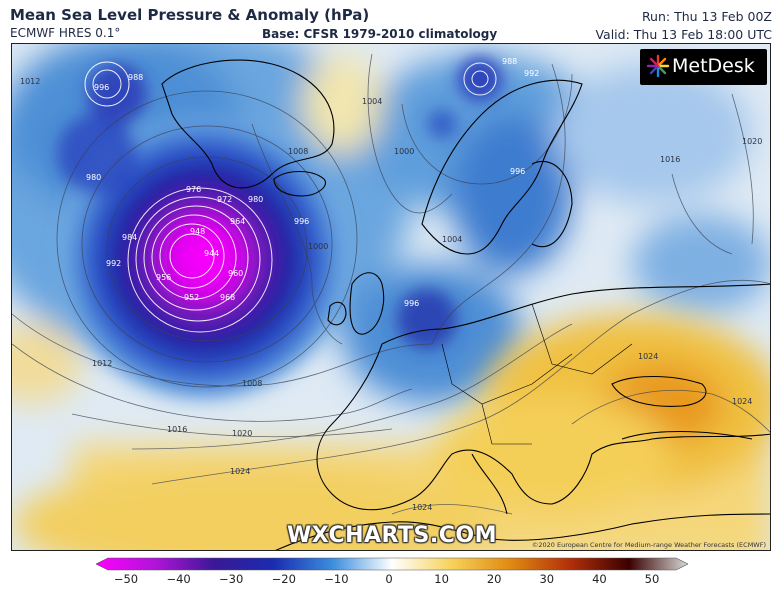 Image resolution: width=784 pixels, height=600 pixels. I want to click on isobar-label: 984, so click(129, 237).